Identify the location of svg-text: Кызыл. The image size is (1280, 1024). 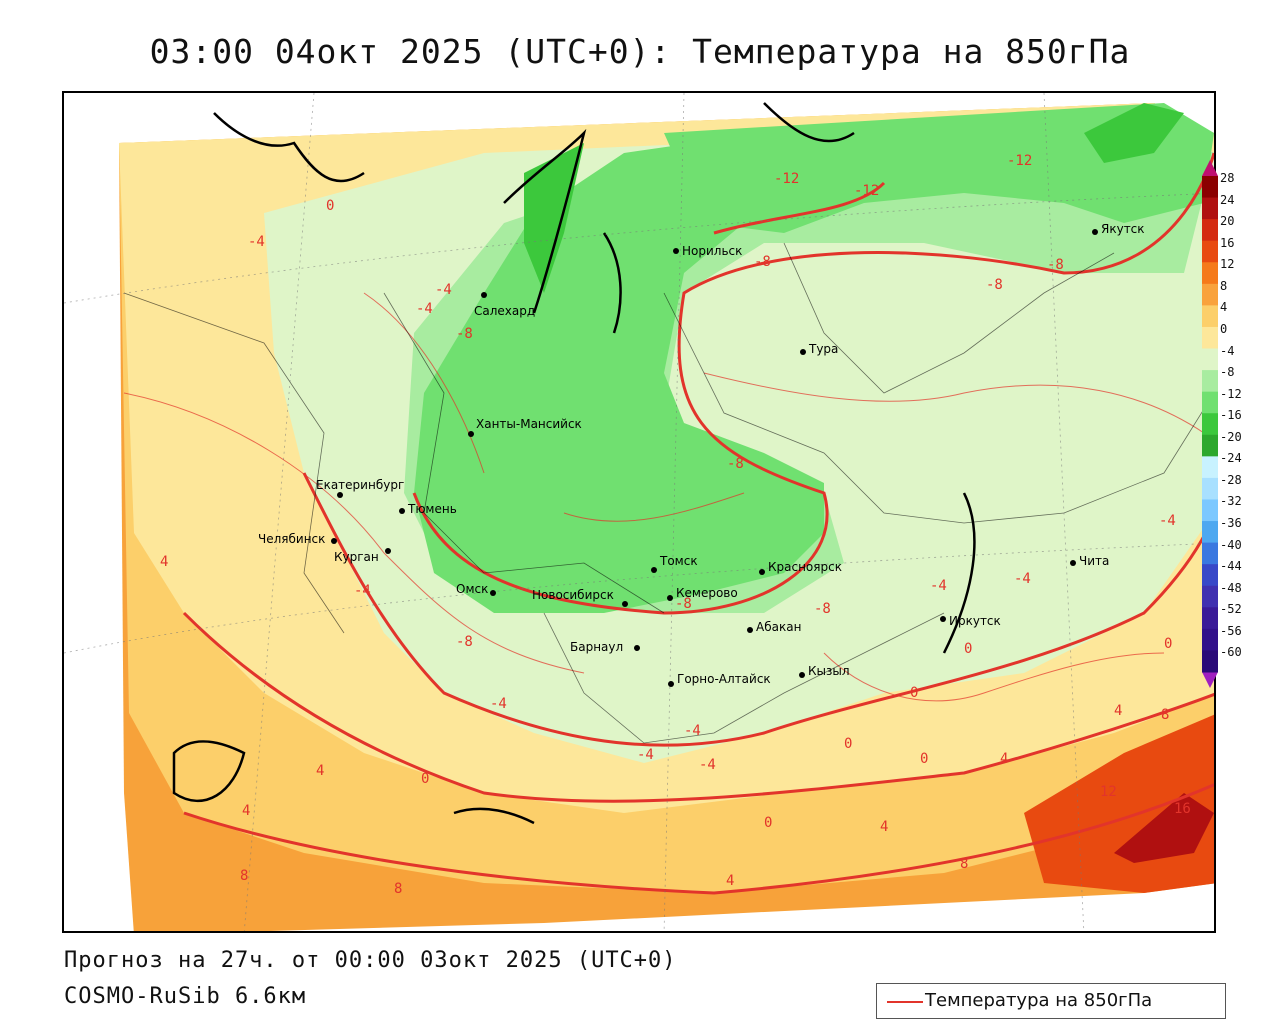
(829, 671).